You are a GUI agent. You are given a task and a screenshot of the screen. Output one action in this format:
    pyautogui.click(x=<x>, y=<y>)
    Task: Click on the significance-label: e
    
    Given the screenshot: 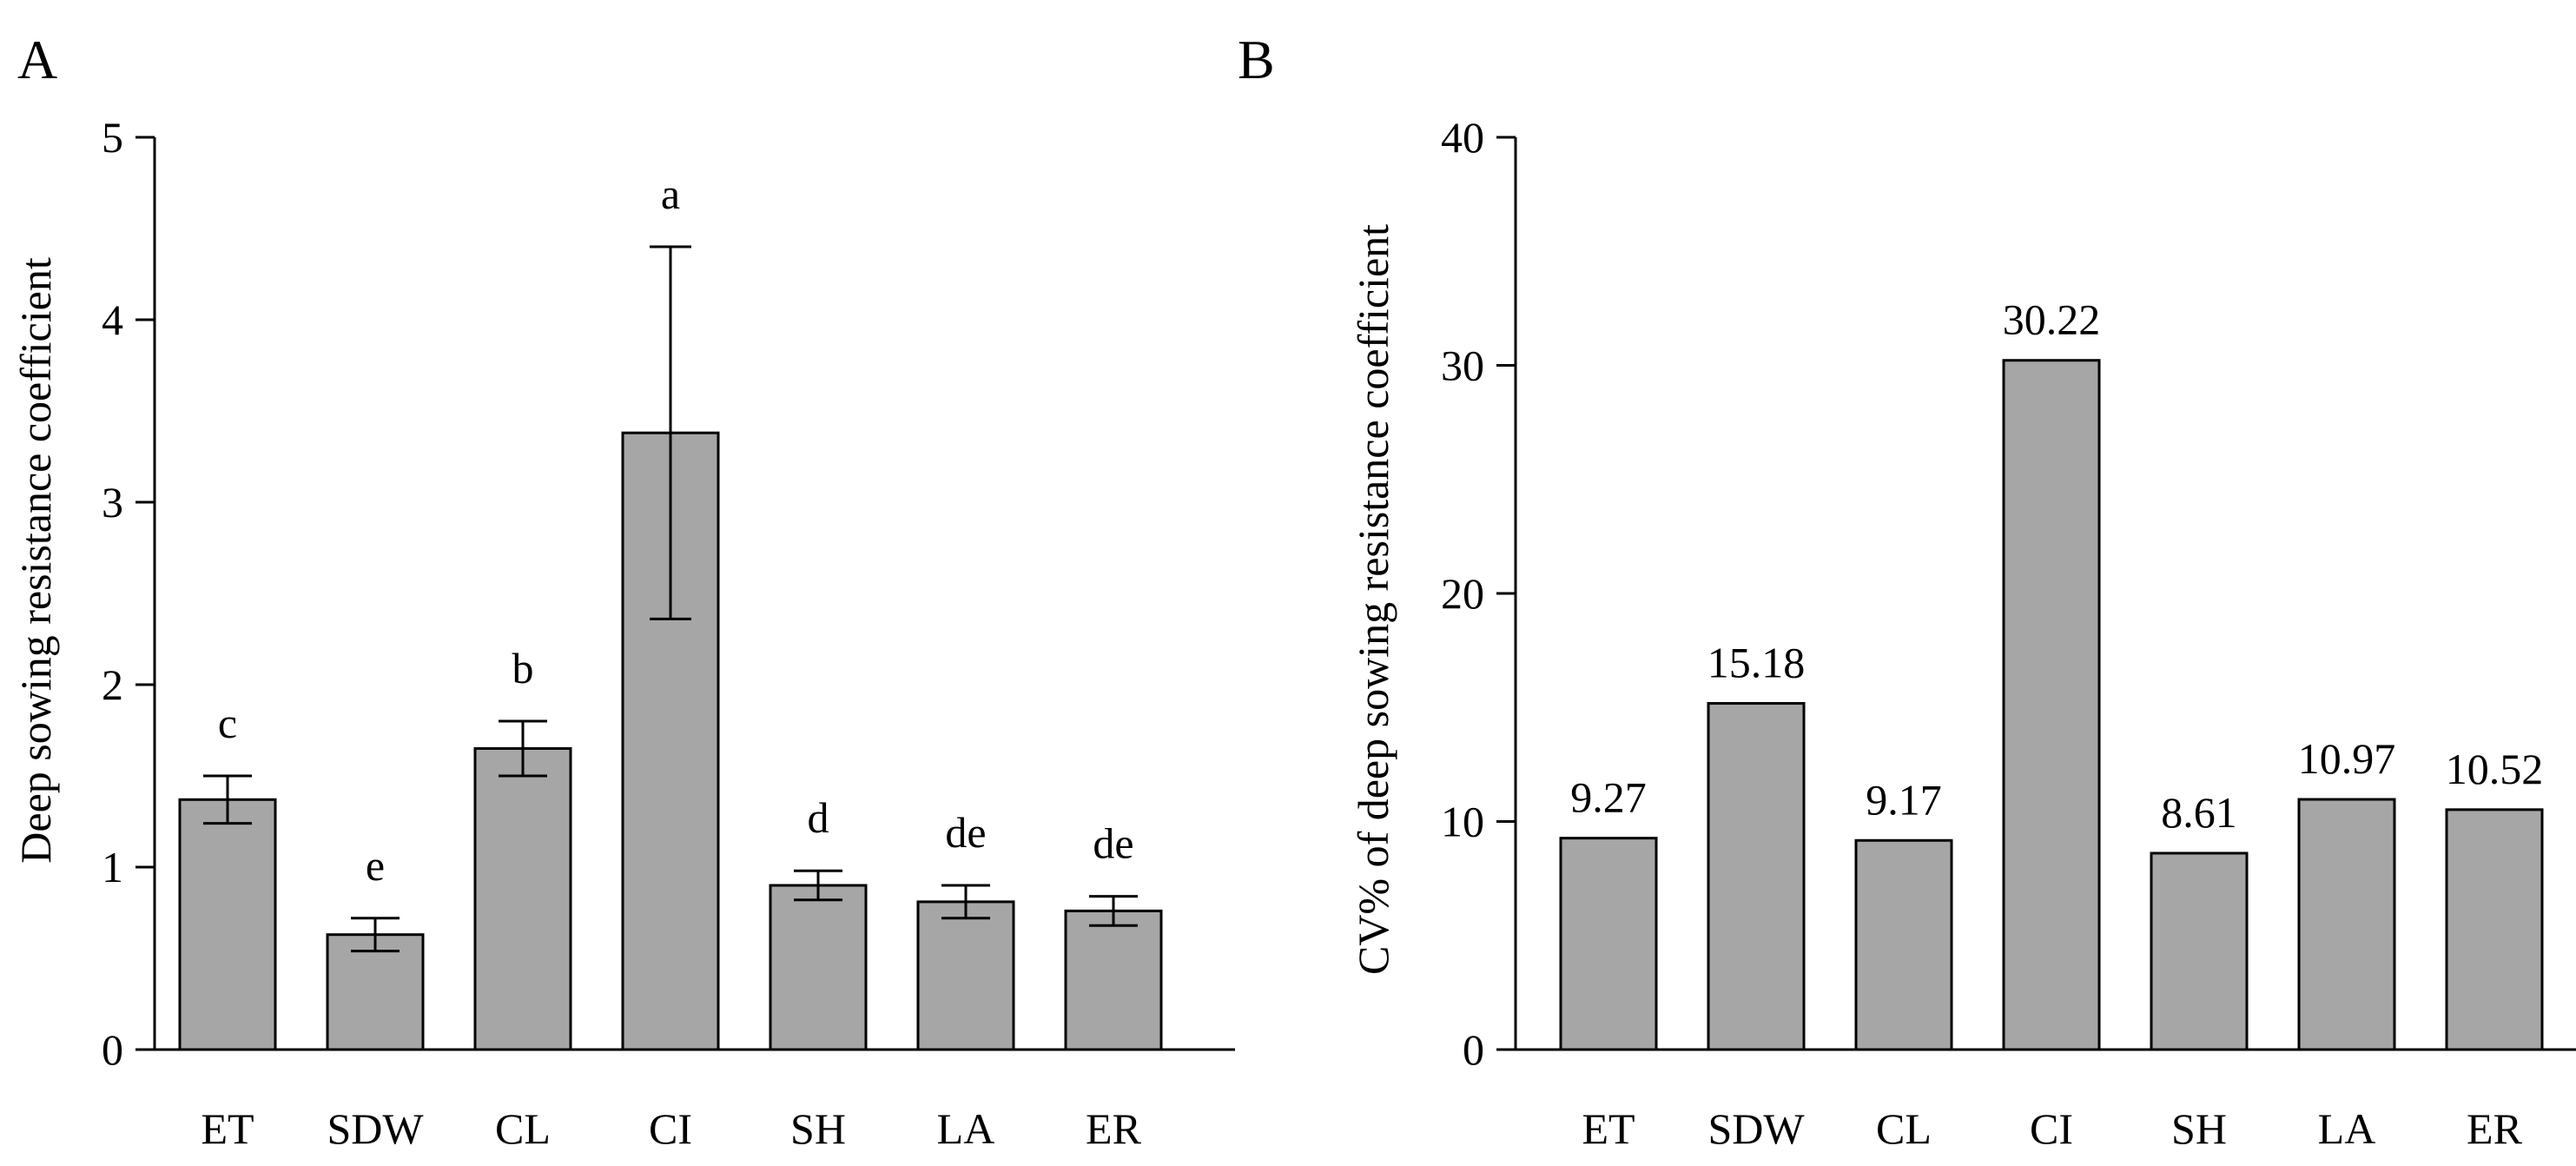 What is the action you would take?
    pyautogui.click(x=375, y=865)
    